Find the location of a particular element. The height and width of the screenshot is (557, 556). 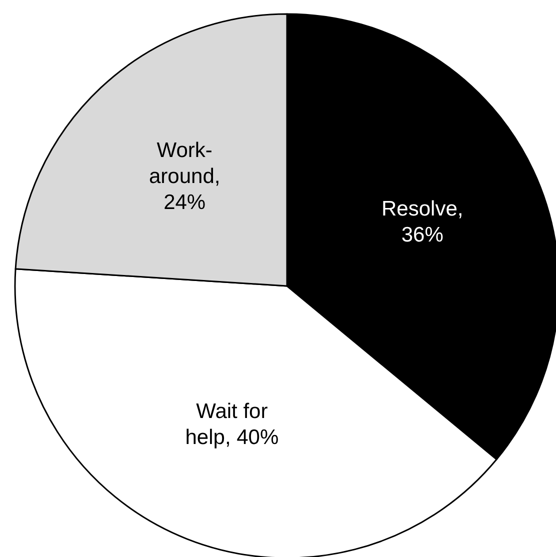

slice-label: Work-around, 24% is located at coordinates (184, 176).